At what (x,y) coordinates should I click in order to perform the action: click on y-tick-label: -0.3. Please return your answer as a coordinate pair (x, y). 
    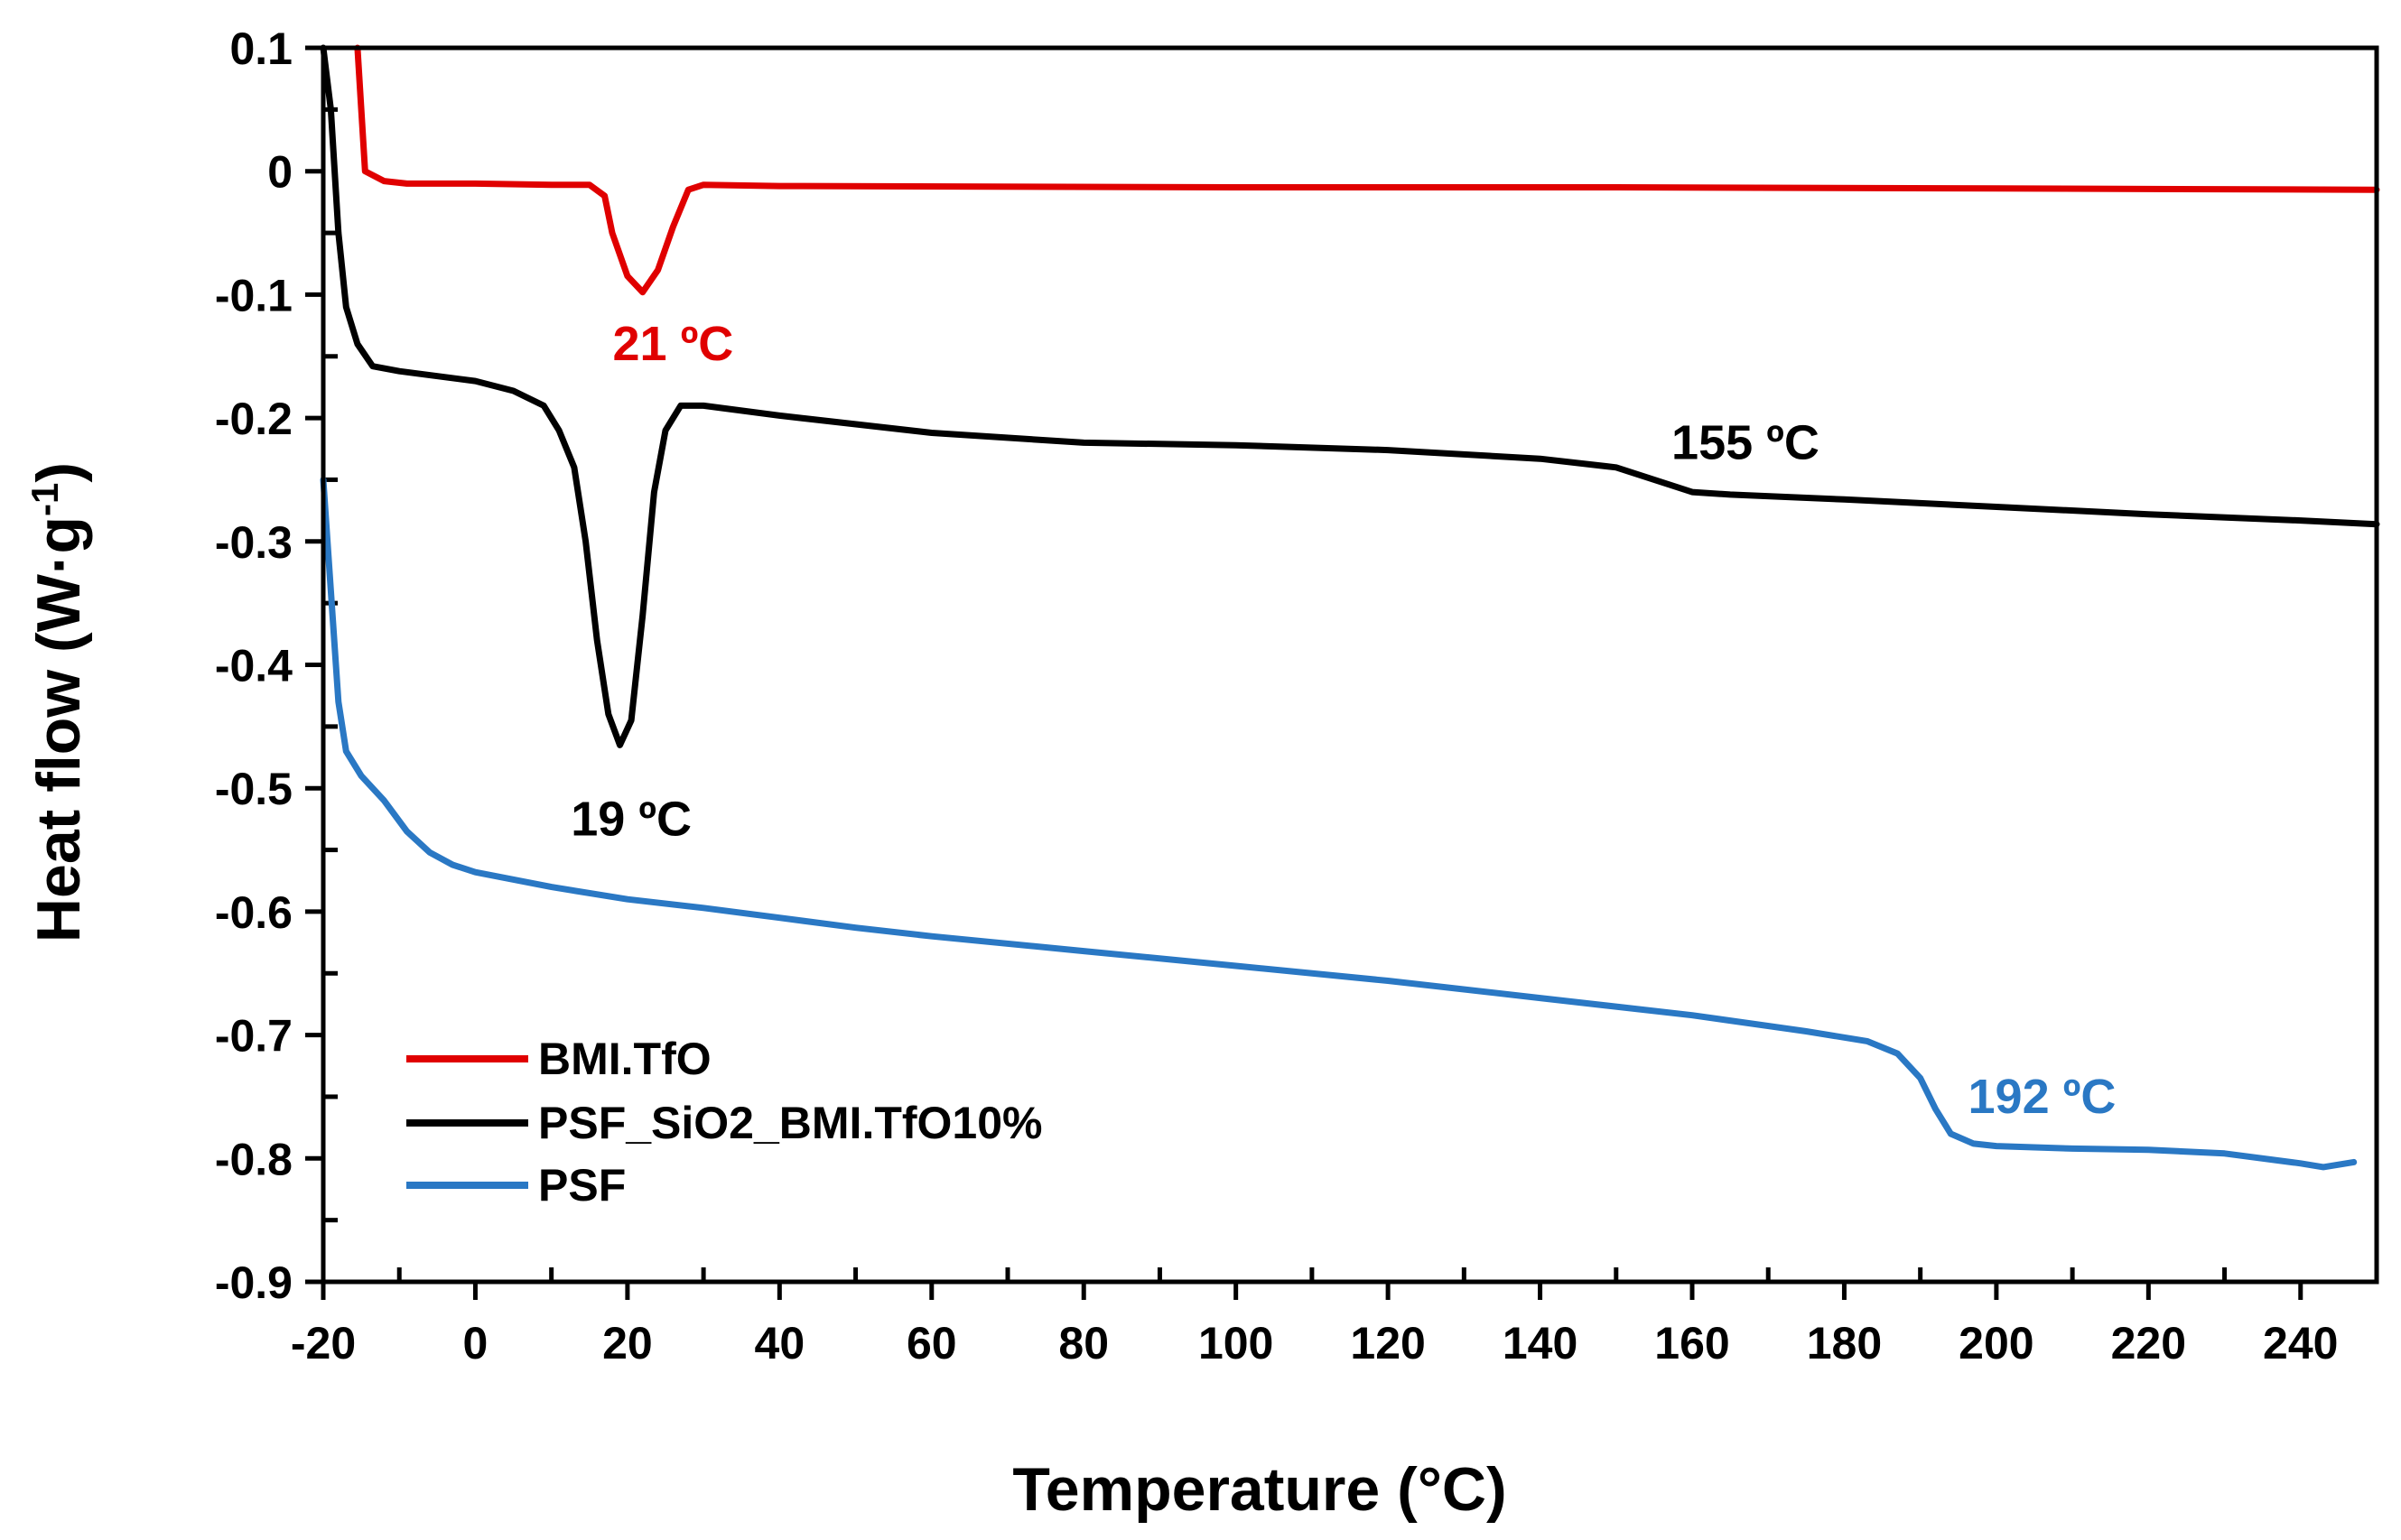
    Looking at the image, I should click on (254, 542).